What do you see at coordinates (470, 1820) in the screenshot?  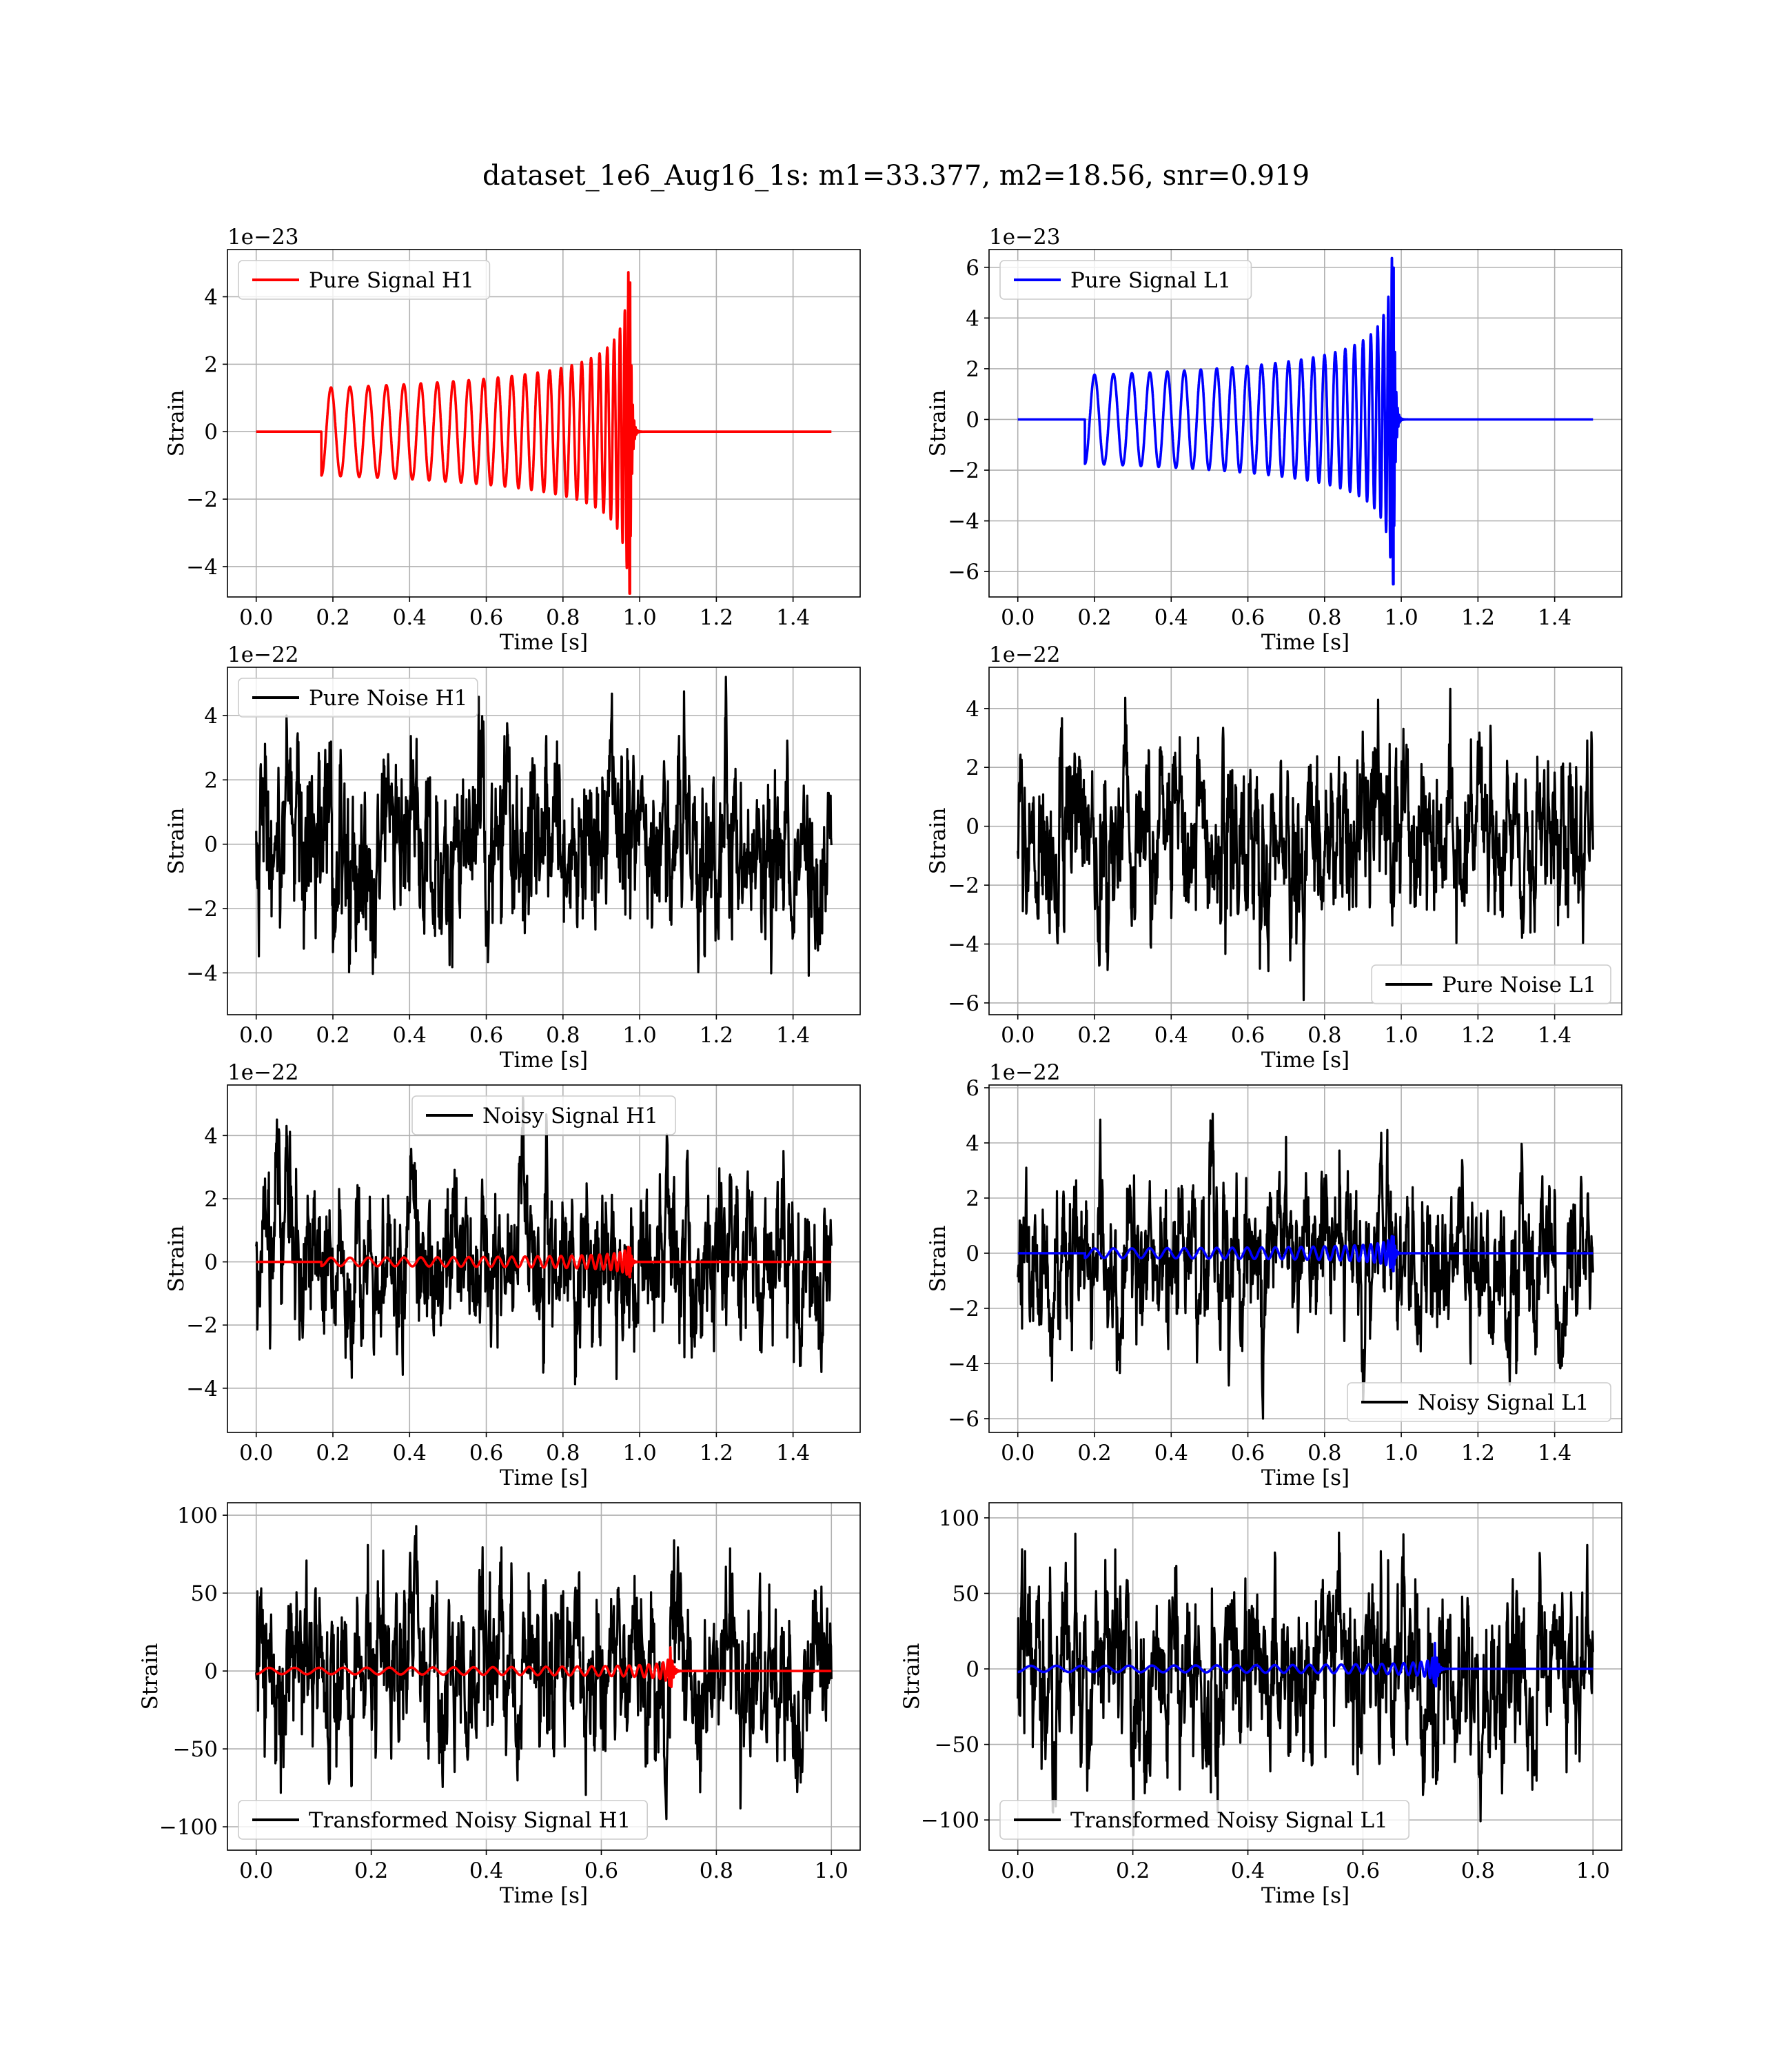 I see `legend-label: Transformed Noisy Signal H1` at bounding box center [470, 1820].